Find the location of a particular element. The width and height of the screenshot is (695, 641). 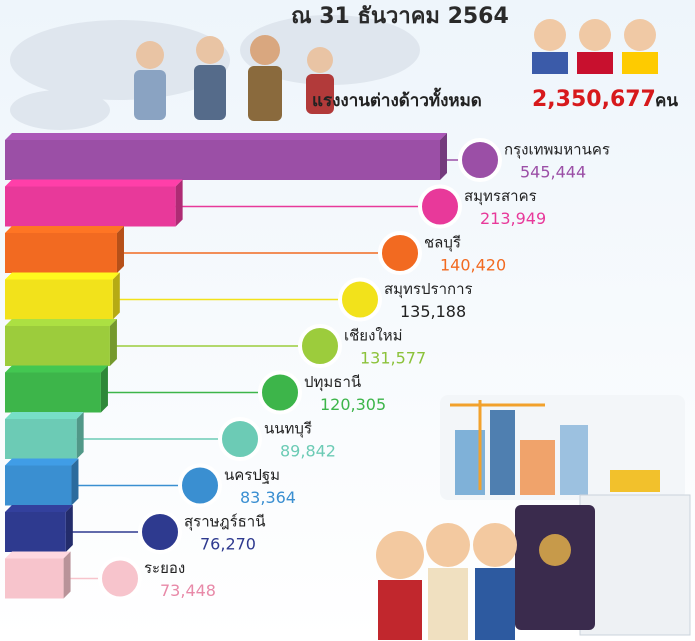

city-illustration is located at coordinates (562, 447).